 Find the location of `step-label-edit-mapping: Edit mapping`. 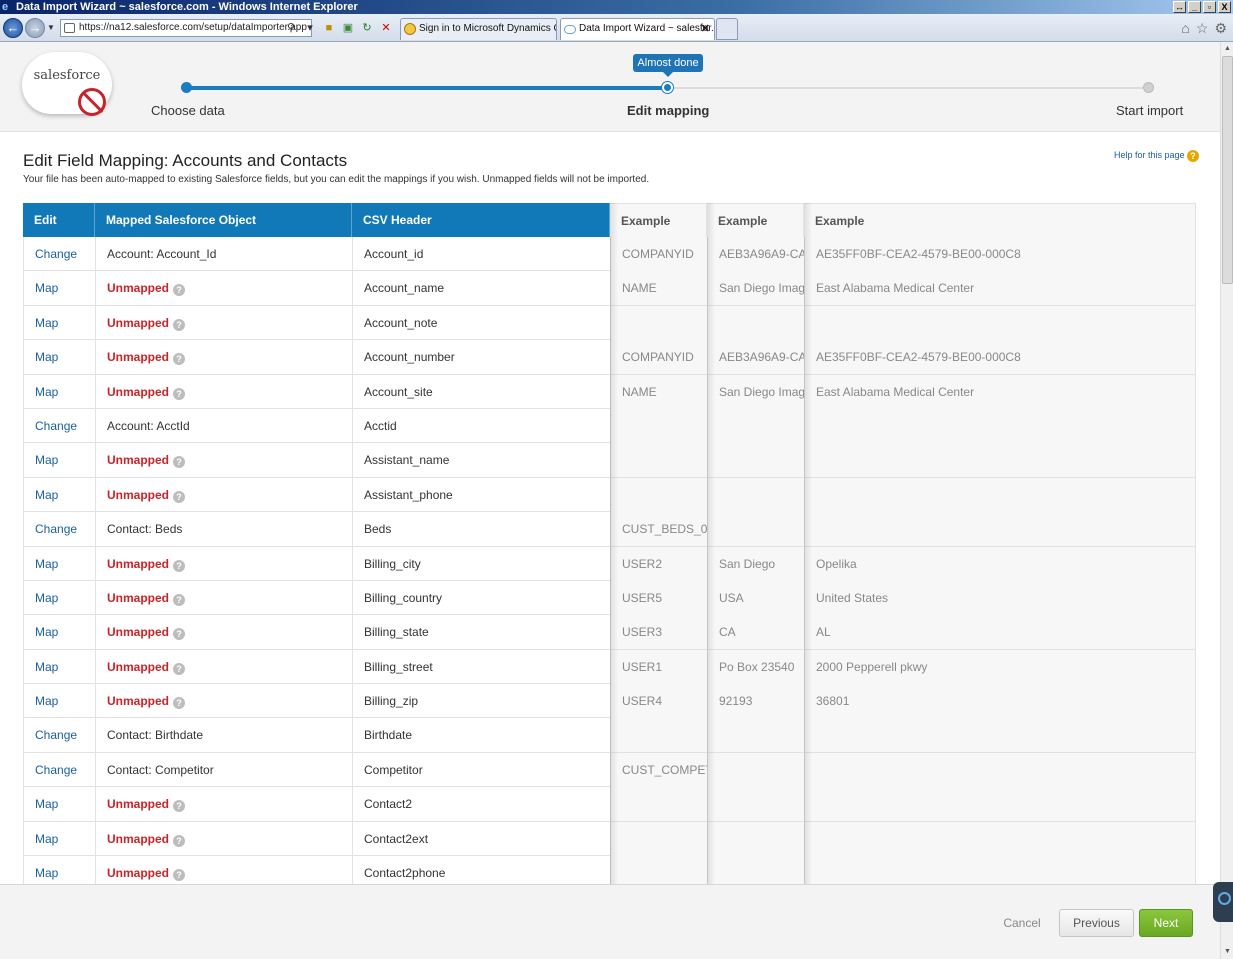

step-label-edit-mapping: Edit mapping is located at coordinates (668, 110).